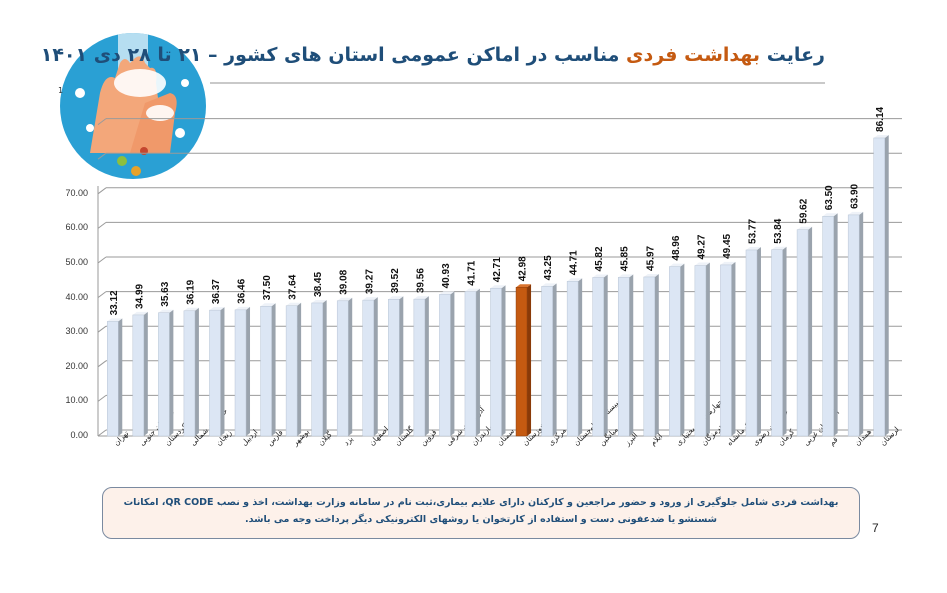 This screenshot has height=593, width=947. I want to click on bar-value-label: 36.46, so click(242, 290).